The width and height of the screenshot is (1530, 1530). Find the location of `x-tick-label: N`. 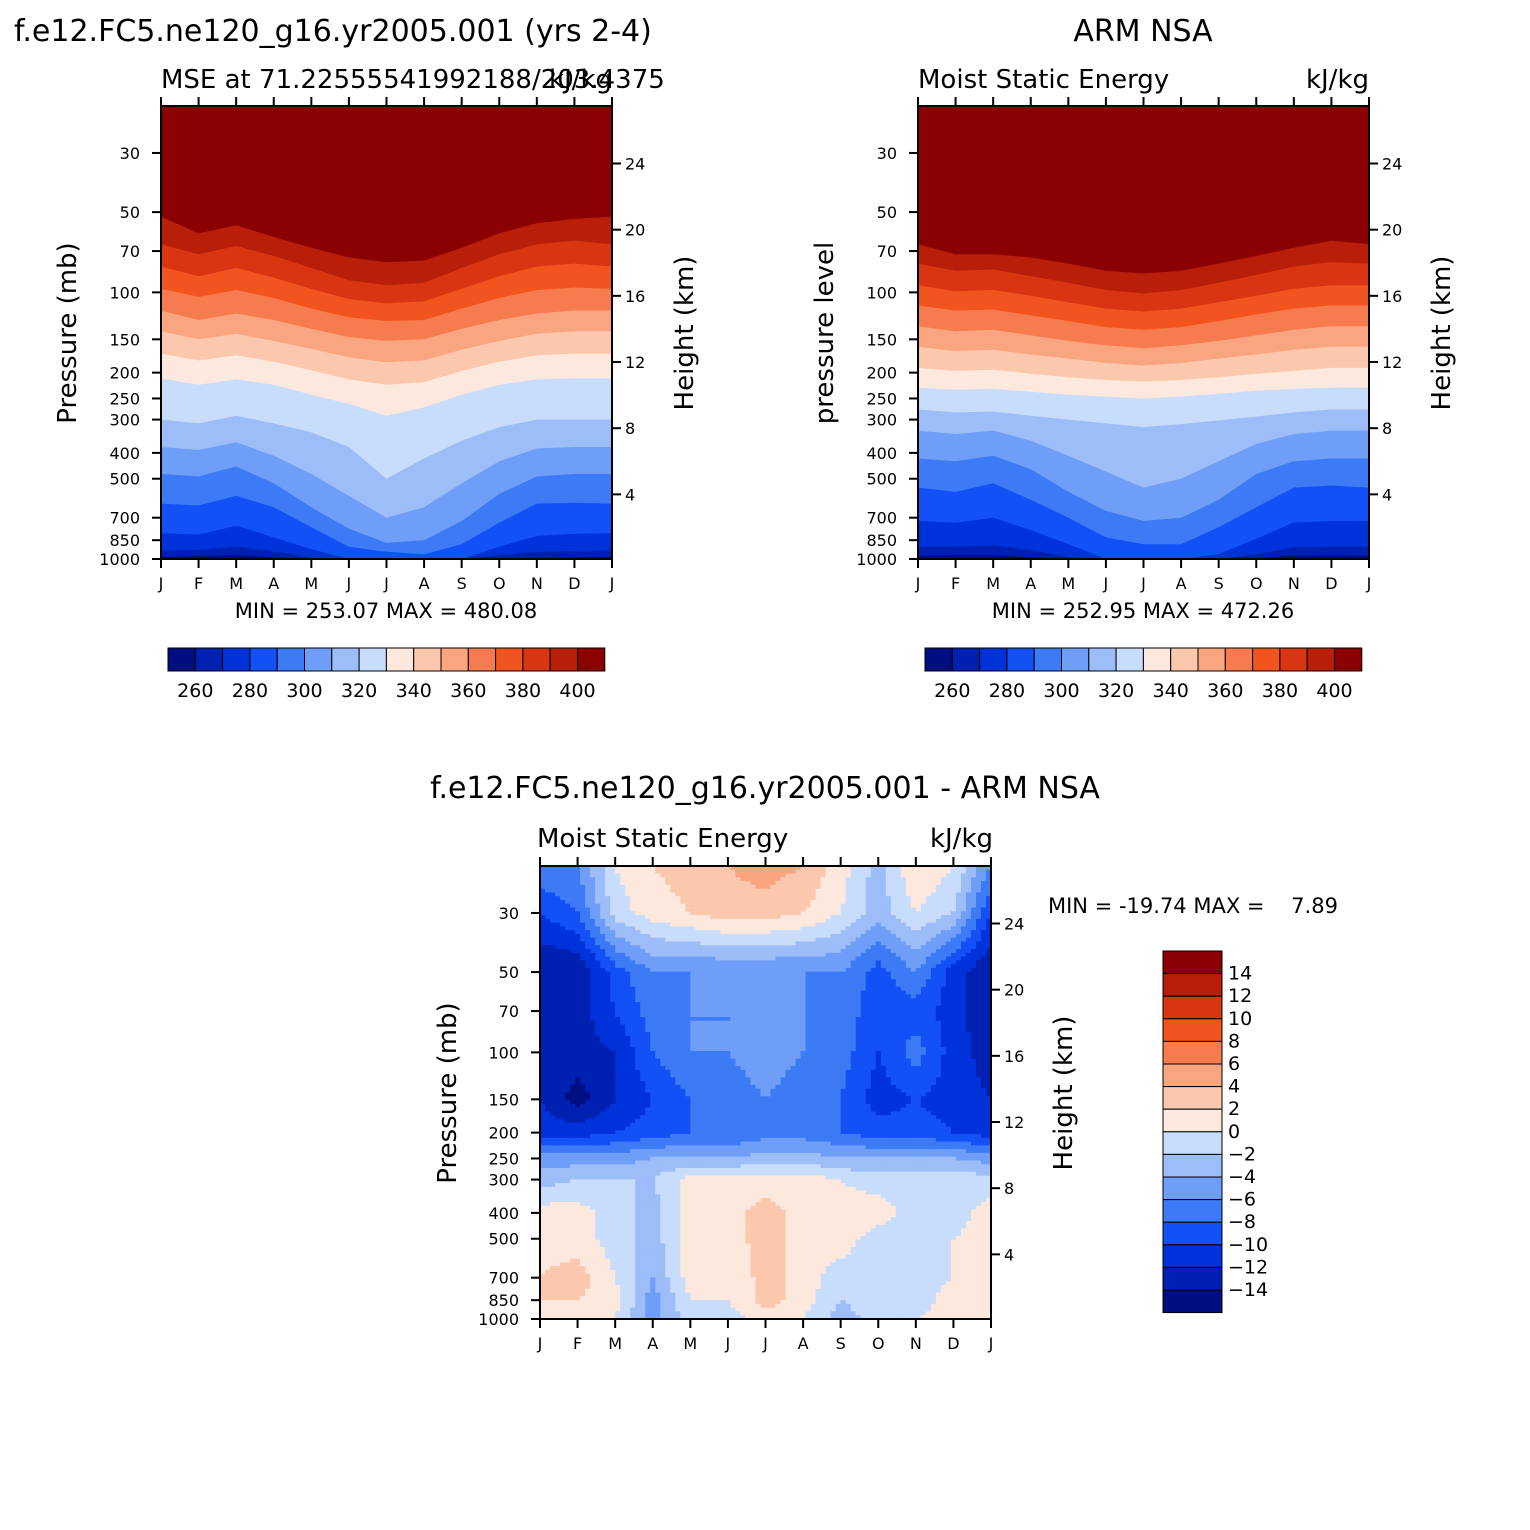

x-tick-label: N is located at coordinates (537, 583).